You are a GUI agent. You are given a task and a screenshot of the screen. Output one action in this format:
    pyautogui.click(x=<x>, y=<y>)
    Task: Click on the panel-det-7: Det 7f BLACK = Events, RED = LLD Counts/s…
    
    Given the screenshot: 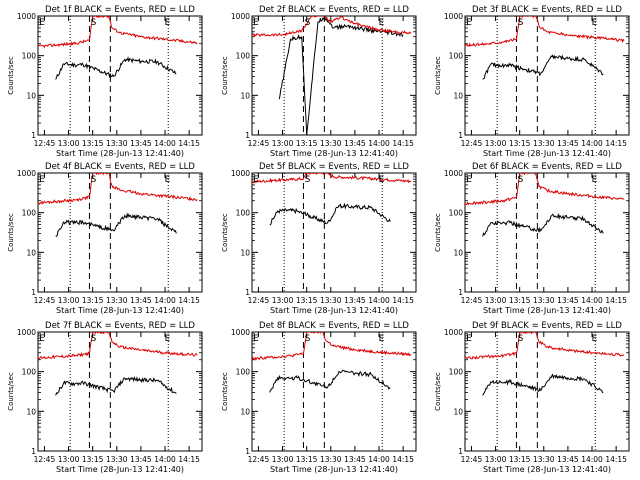 What is the action you would take?
    pyautogui.click(x=105, y=397)
    